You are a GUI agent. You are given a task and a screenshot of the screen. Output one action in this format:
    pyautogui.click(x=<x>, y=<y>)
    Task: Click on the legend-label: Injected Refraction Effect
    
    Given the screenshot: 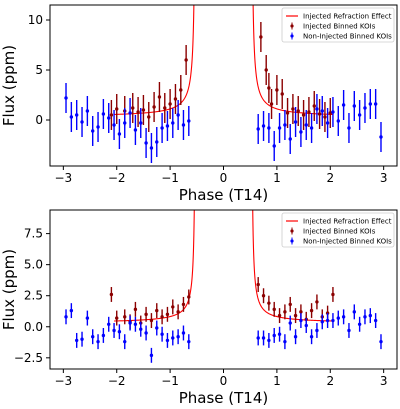 What is the action you would take?
    pyautogui.click(x=347, y=222)
    